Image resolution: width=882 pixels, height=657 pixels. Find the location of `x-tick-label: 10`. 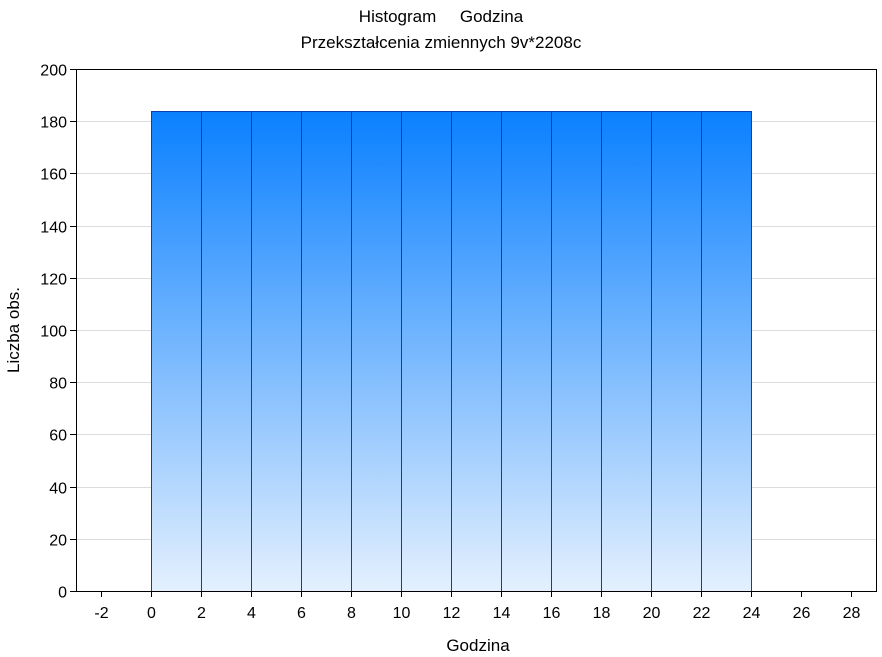

x-tick-label: 10 is located at coordinates (402, 613).